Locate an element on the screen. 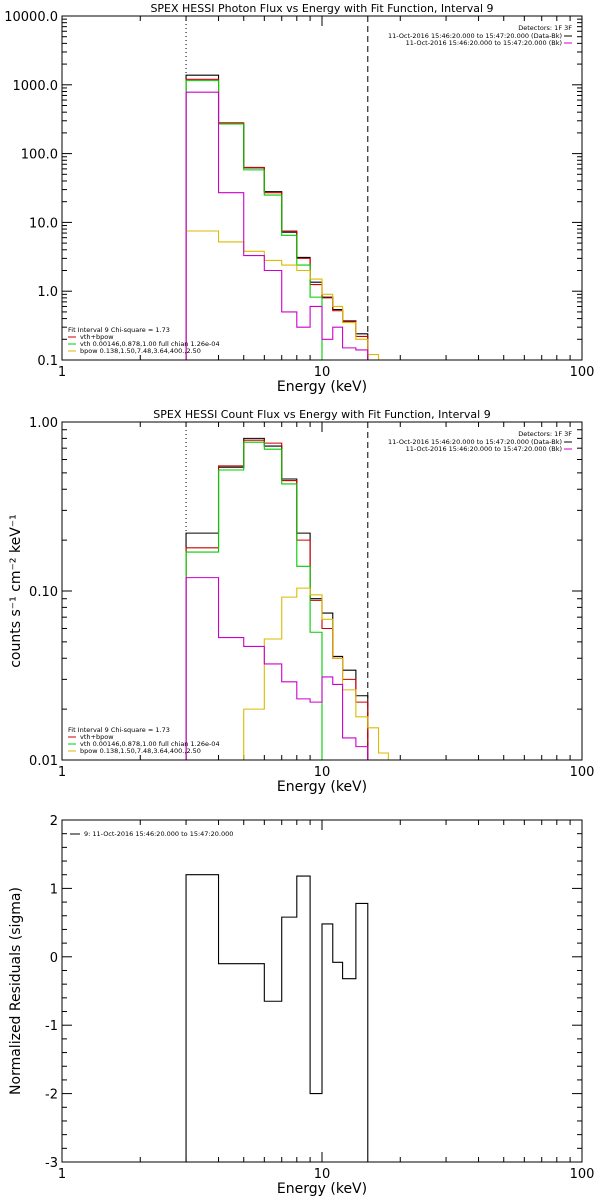 The width and height of the screenshot is (600, 1200). y-tick-label: 1.0 is located at coordinates (47, 292).